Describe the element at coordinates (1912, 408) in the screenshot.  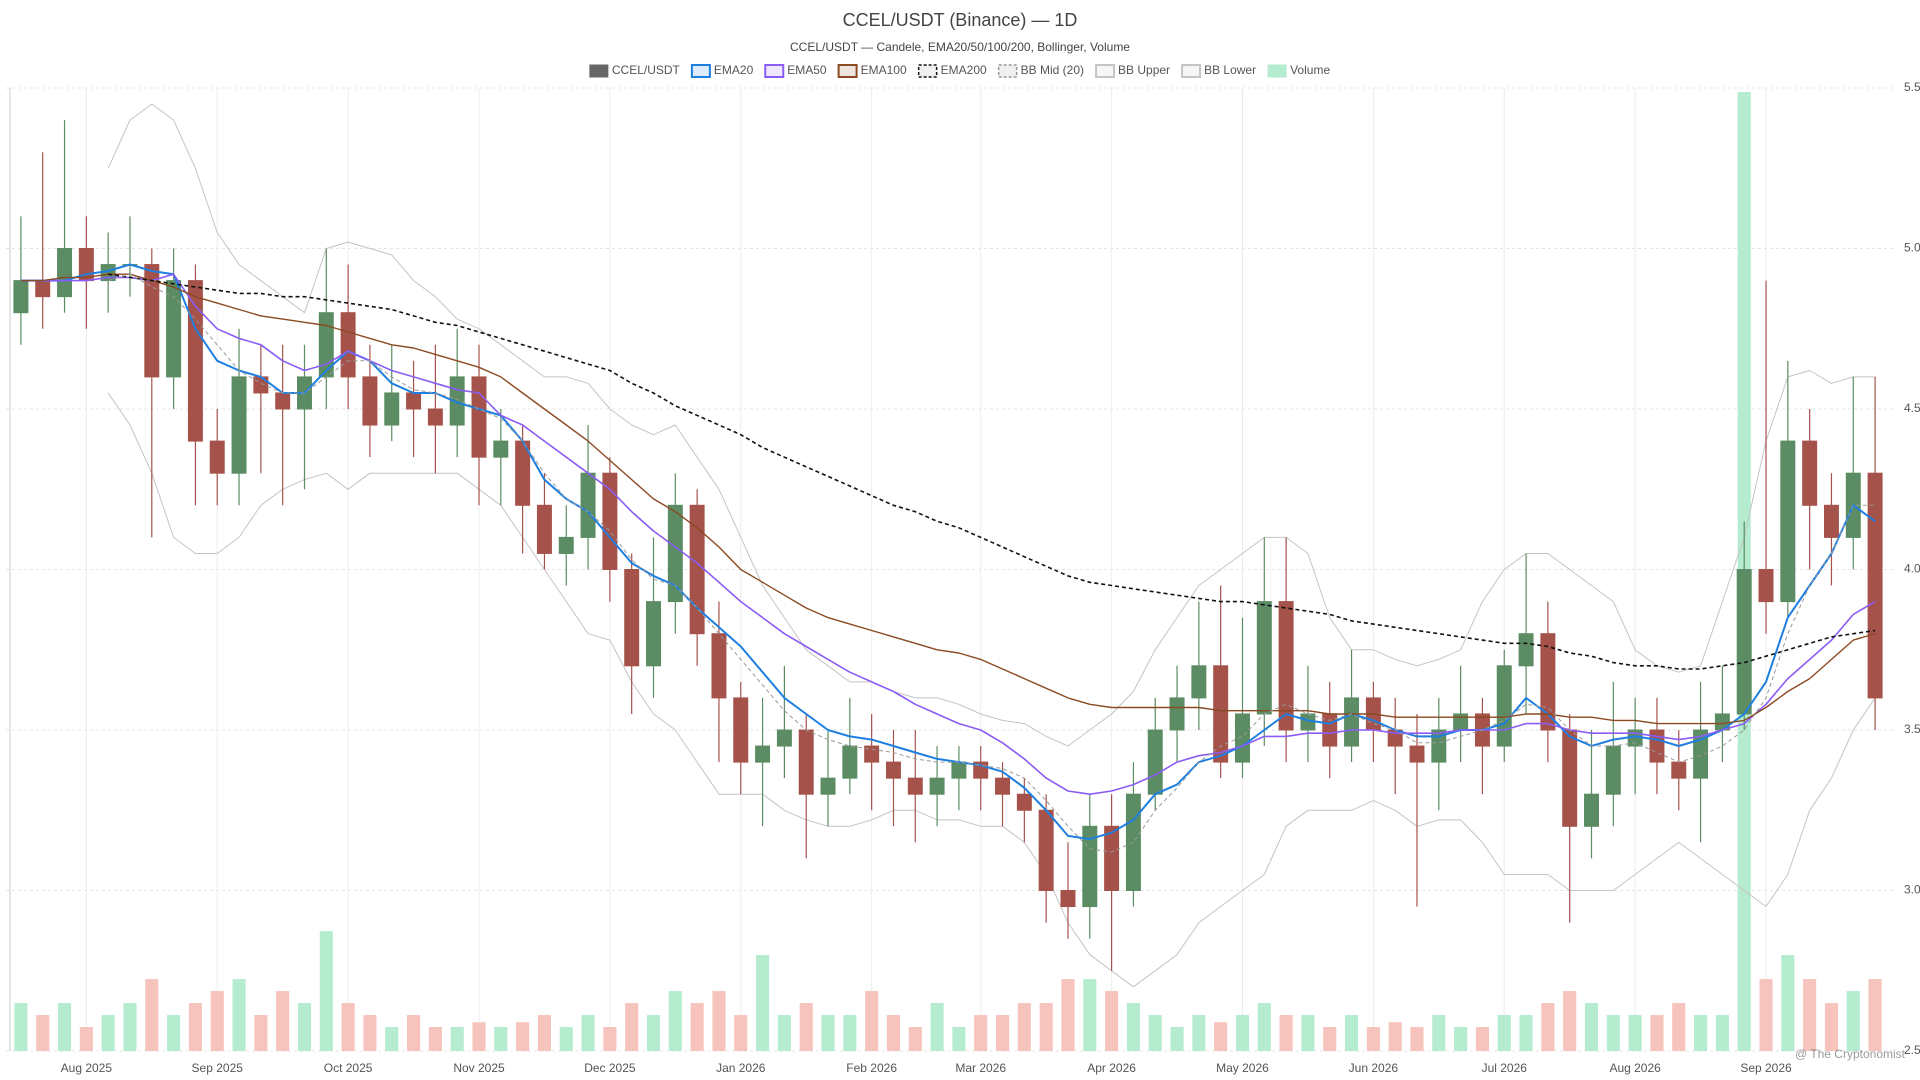
I see `y-tick-label: 4.5` at that location.